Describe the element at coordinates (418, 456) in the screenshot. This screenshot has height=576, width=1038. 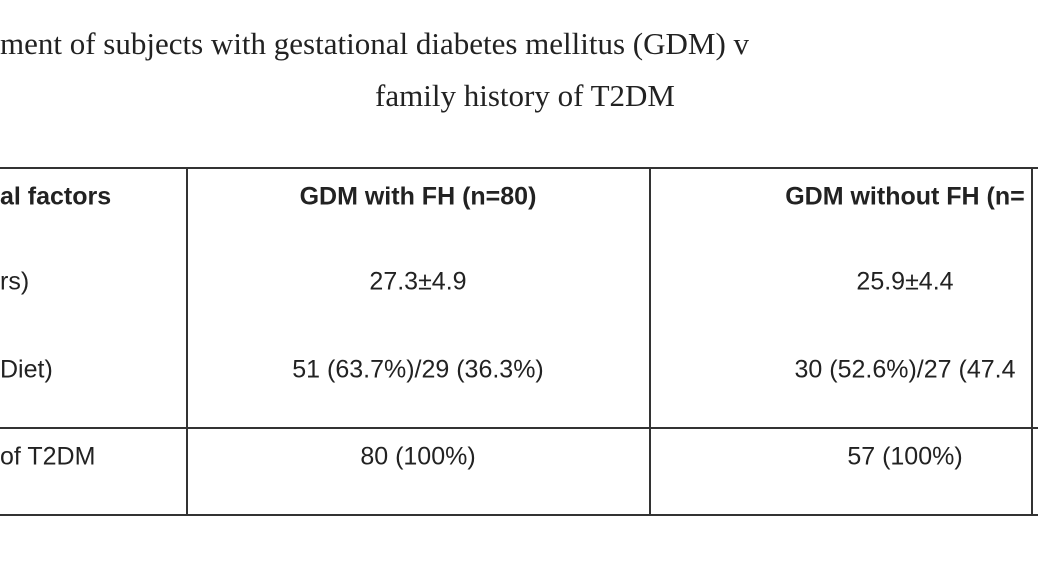
I see `cell: 80 (100%)` at that location.